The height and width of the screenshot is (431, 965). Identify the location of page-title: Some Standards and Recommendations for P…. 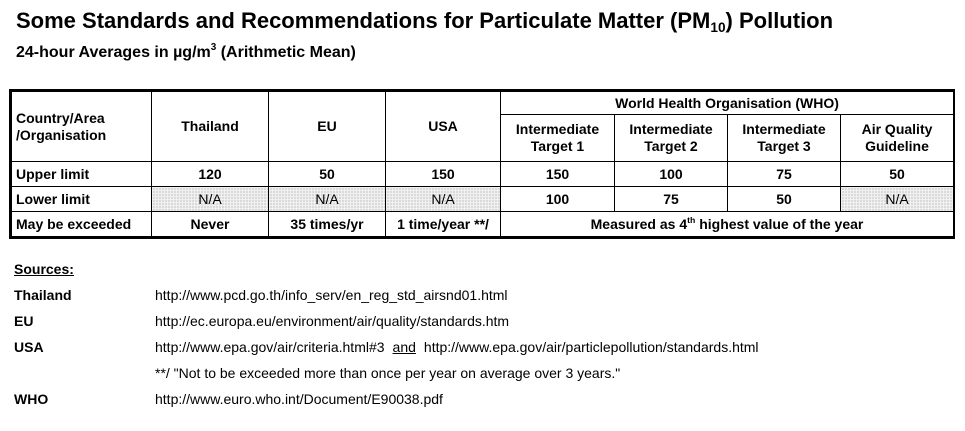
(425, 22).